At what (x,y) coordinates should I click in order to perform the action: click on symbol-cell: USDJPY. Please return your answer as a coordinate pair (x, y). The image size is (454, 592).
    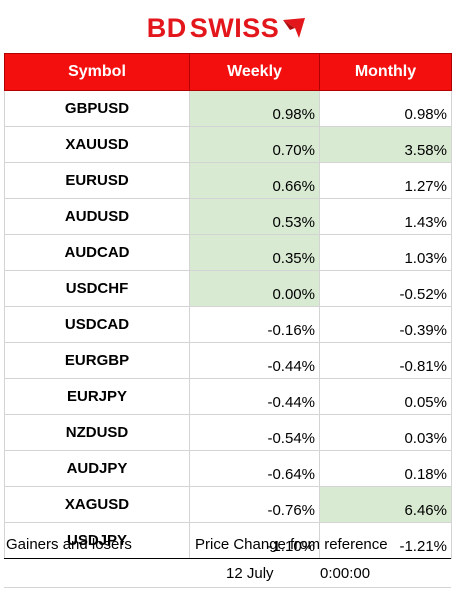
    Looking at the image, I should click on (97, 540).